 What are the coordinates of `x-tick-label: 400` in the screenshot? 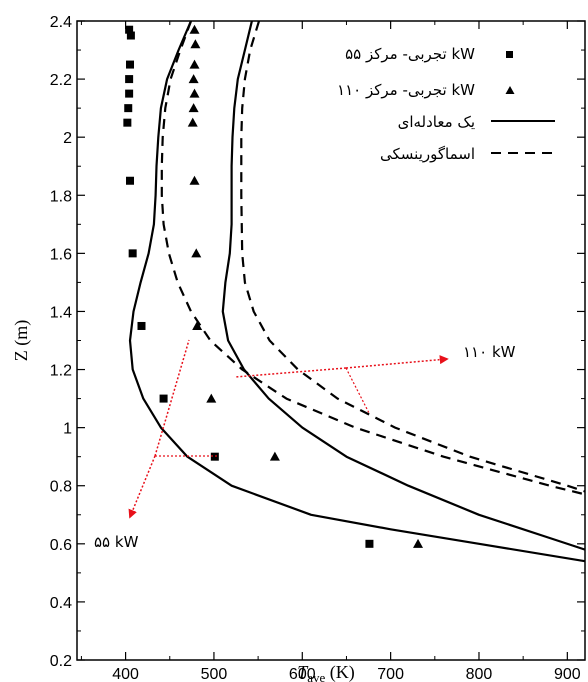 It's located at (125, 674).